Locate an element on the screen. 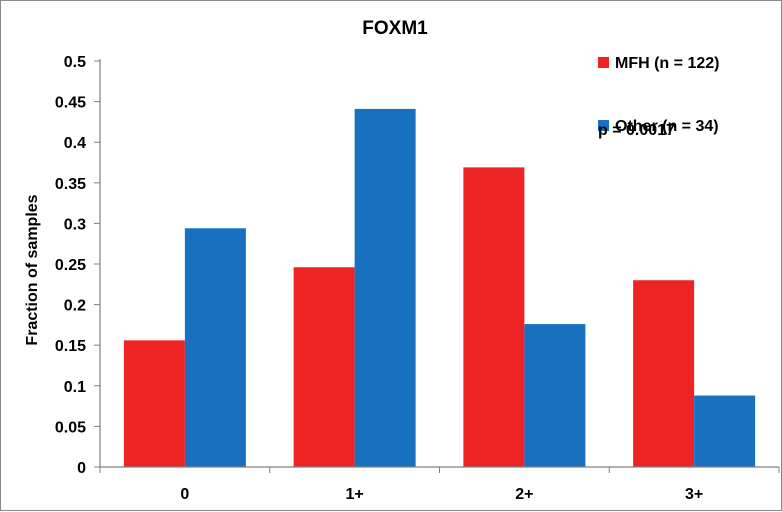 The height and width of the screenshot is (512, 782). y-tick-label: 0.05 is located at coordinates (70, 427).